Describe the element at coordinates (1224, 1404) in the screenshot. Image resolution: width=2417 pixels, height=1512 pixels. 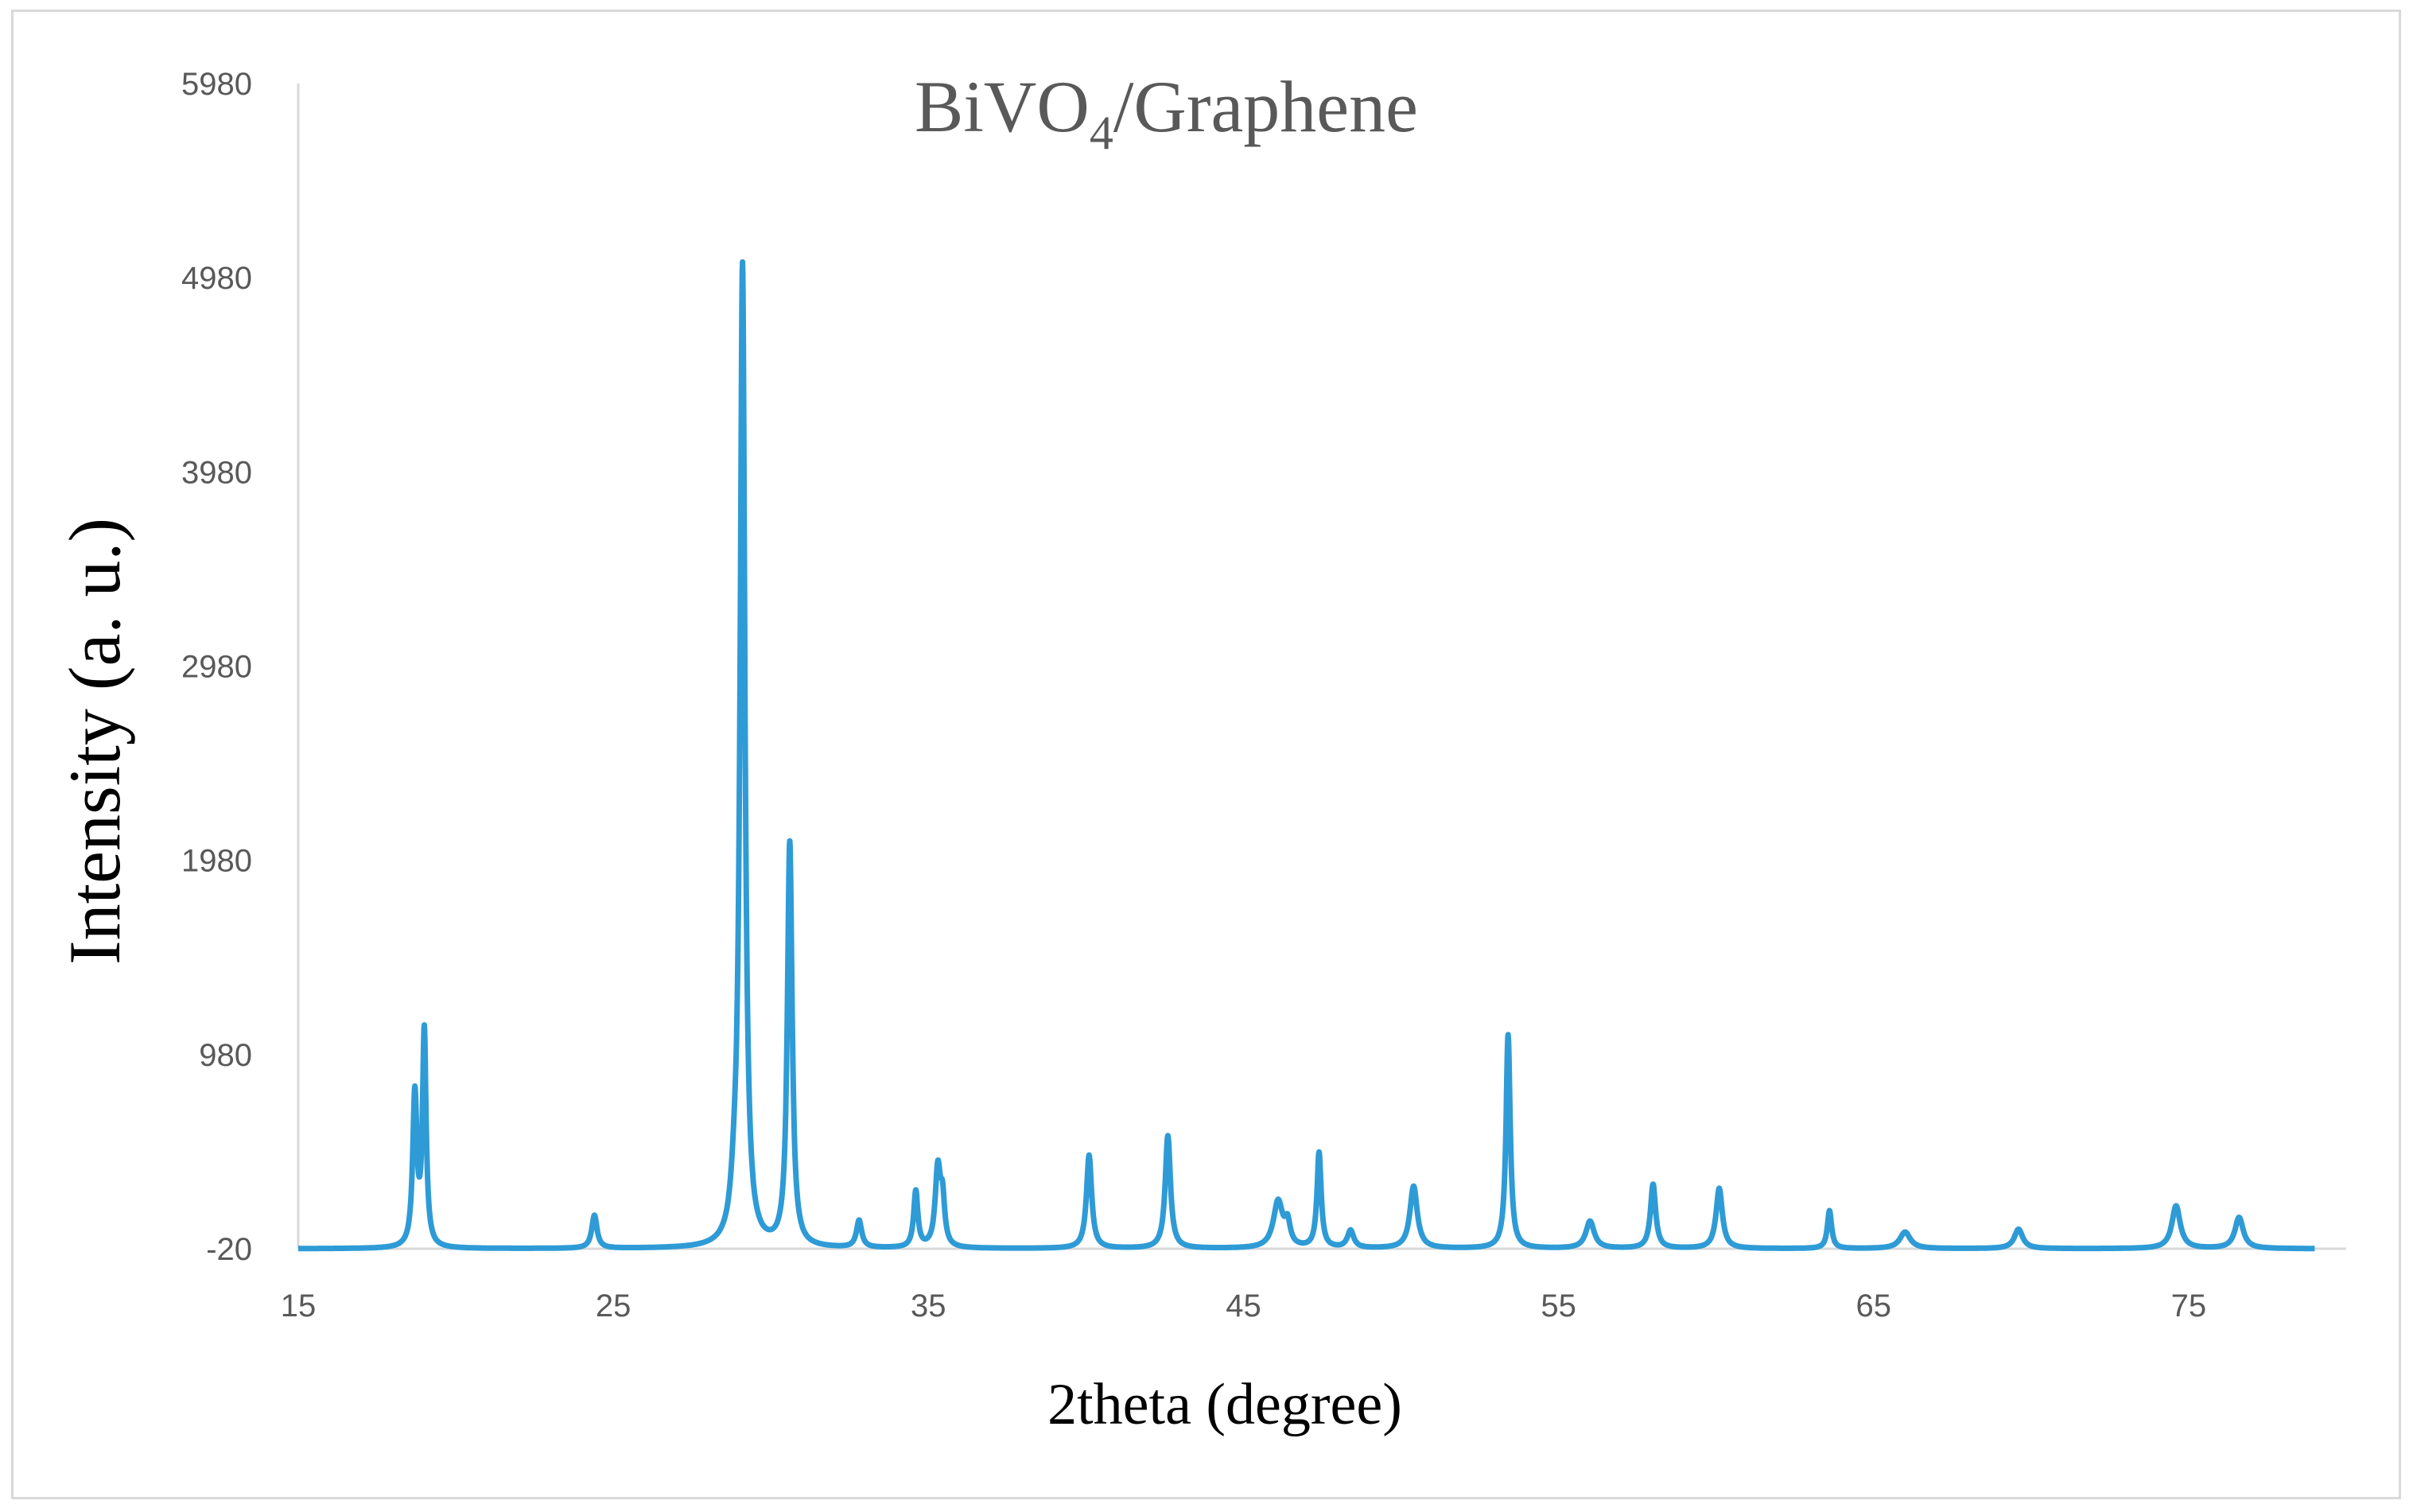
I see `x-axis-title: 2theta (degree)` at that location.